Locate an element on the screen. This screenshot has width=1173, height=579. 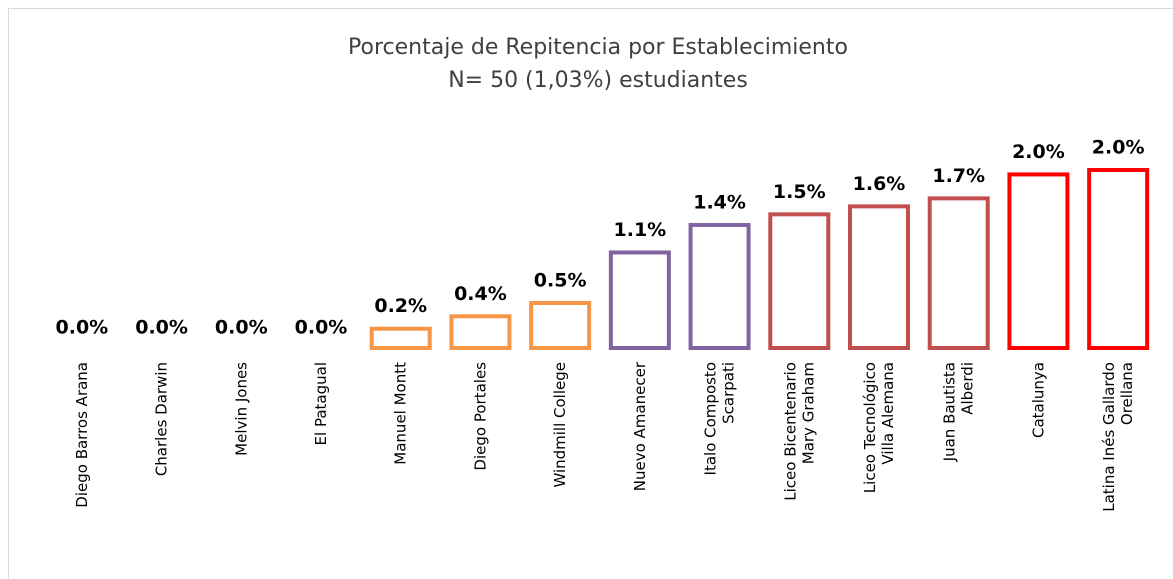
value-label: 0.4% is located at coordinates (480, 294).